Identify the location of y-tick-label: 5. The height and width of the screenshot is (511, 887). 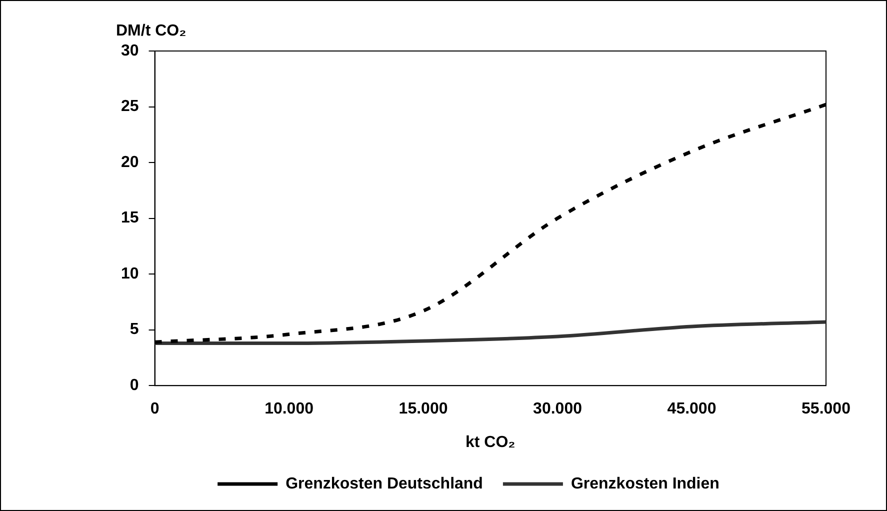
(134, 329).